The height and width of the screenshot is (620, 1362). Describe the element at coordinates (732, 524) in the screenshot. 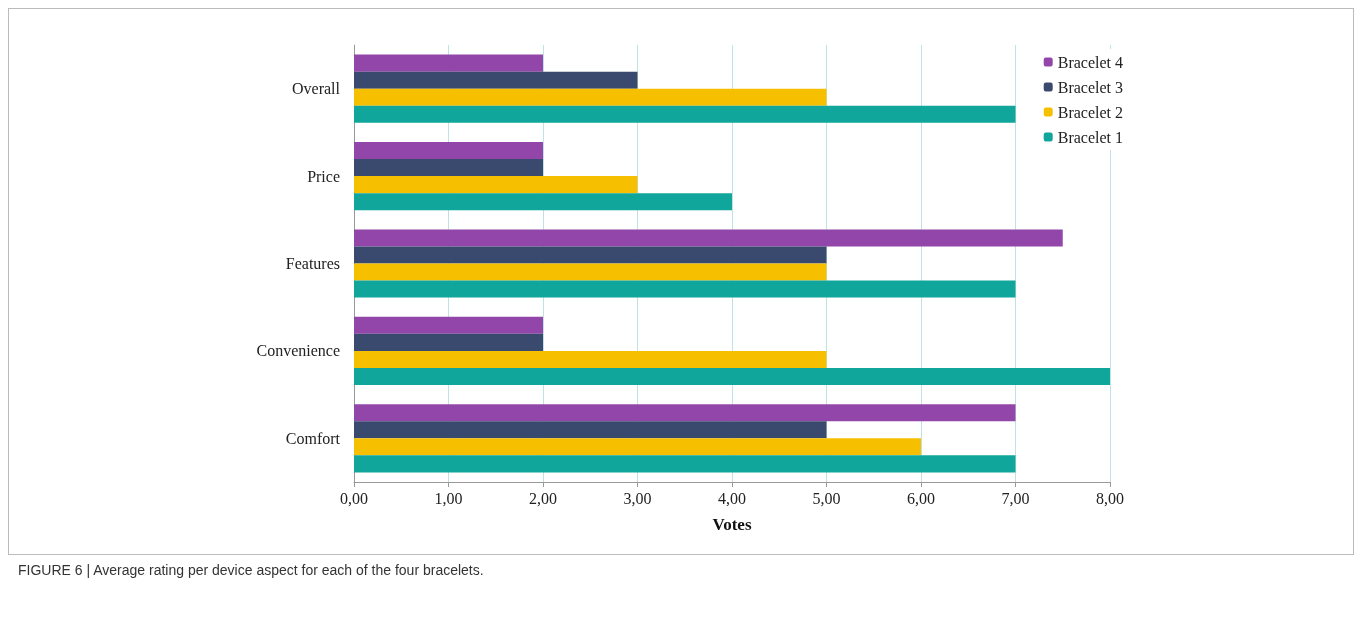

I see `x-axis-title: Votes` at that location.